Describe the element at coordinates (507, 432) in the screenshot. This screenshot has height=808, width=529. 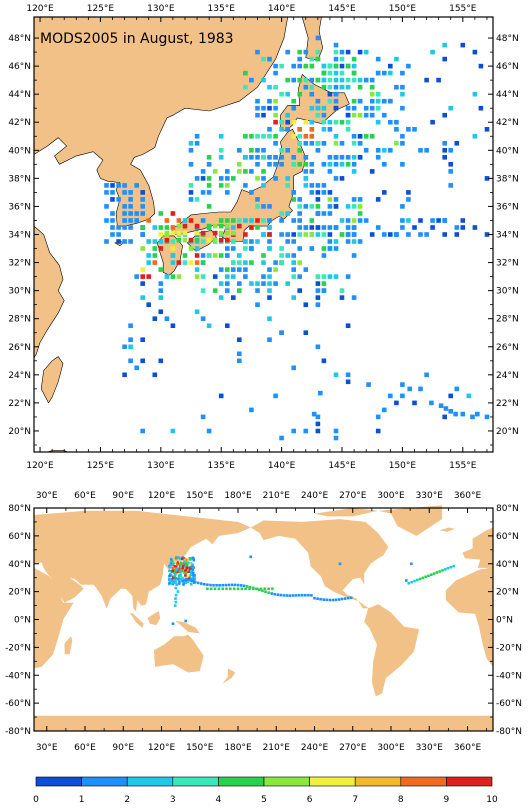
I see `top-map-lat-label-right: 20°N` at that location.